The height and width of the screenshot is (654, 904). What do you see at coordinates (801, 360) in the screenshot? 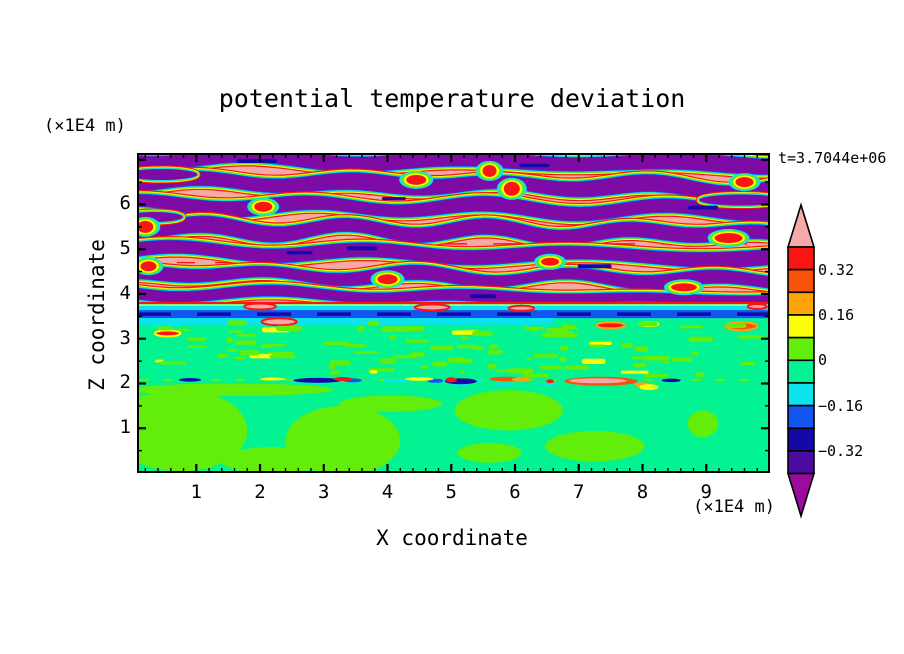
I see `colorbar` at bounding box center [801, 360].